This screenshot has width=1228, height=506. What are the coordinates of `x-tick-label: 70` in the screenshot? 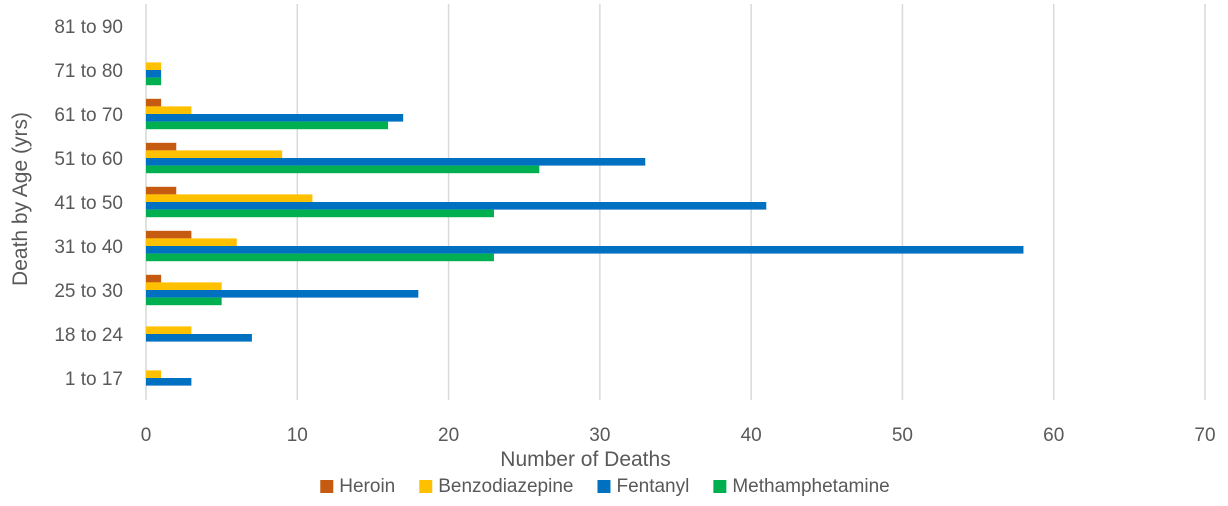 It's located at (1204, 435).